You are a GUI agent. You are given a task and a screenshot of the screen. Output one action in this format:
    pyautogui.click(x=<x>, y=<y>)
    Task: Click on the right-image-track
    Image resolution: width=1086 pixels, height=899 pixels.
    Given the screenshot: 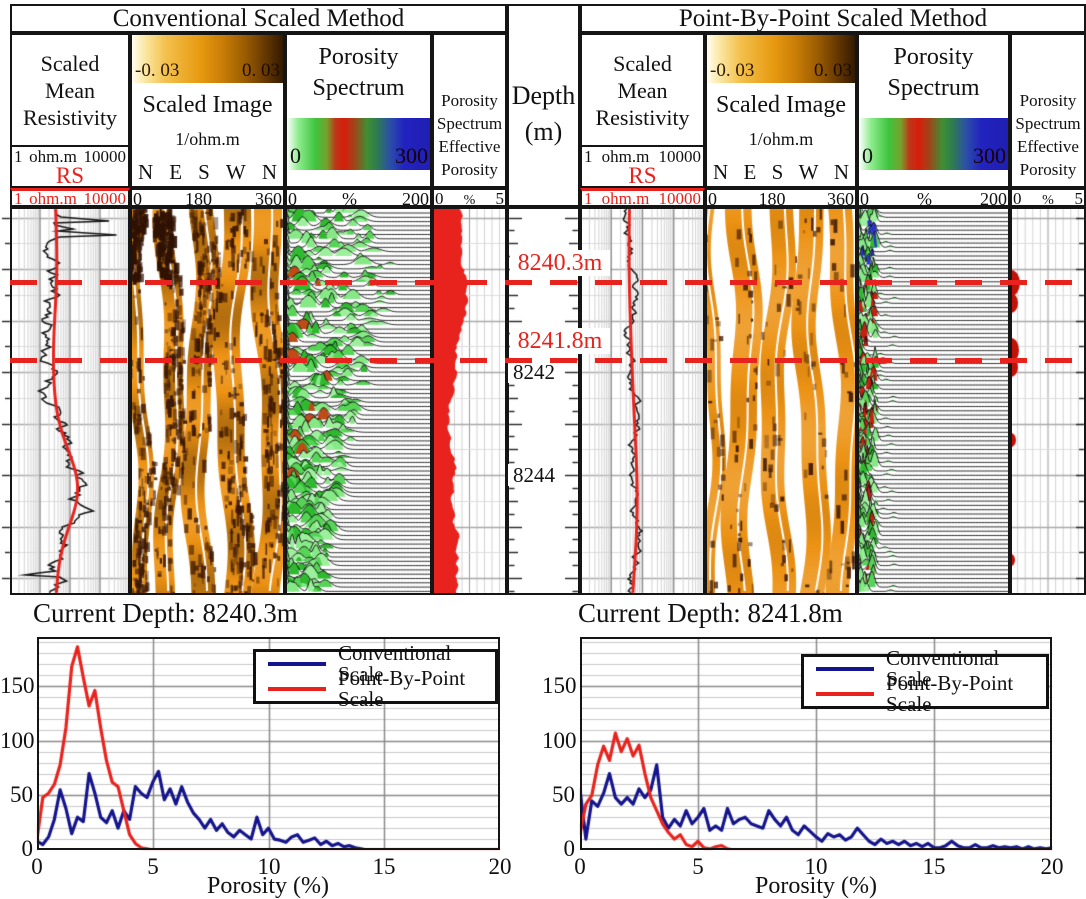 What is the action you would take?
    pyautogui.click(x=781, y=401)
    